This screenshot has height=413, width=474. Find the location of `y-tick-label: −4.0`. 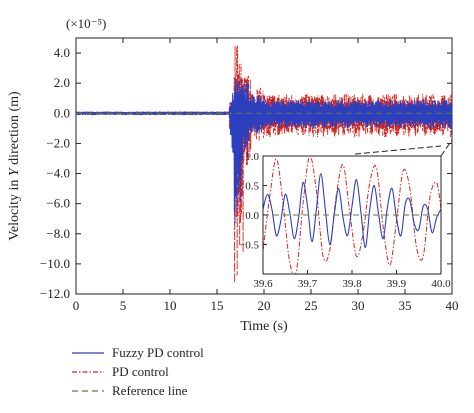

y-tick-label: −4.0 is located at coordinates (58, 173).